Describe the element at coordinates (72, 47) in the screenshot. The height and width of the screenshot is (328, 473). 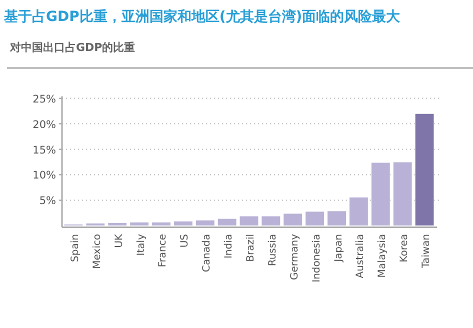
I see `chart-subtitle: 对中国出口占GDP的比重` at that location.